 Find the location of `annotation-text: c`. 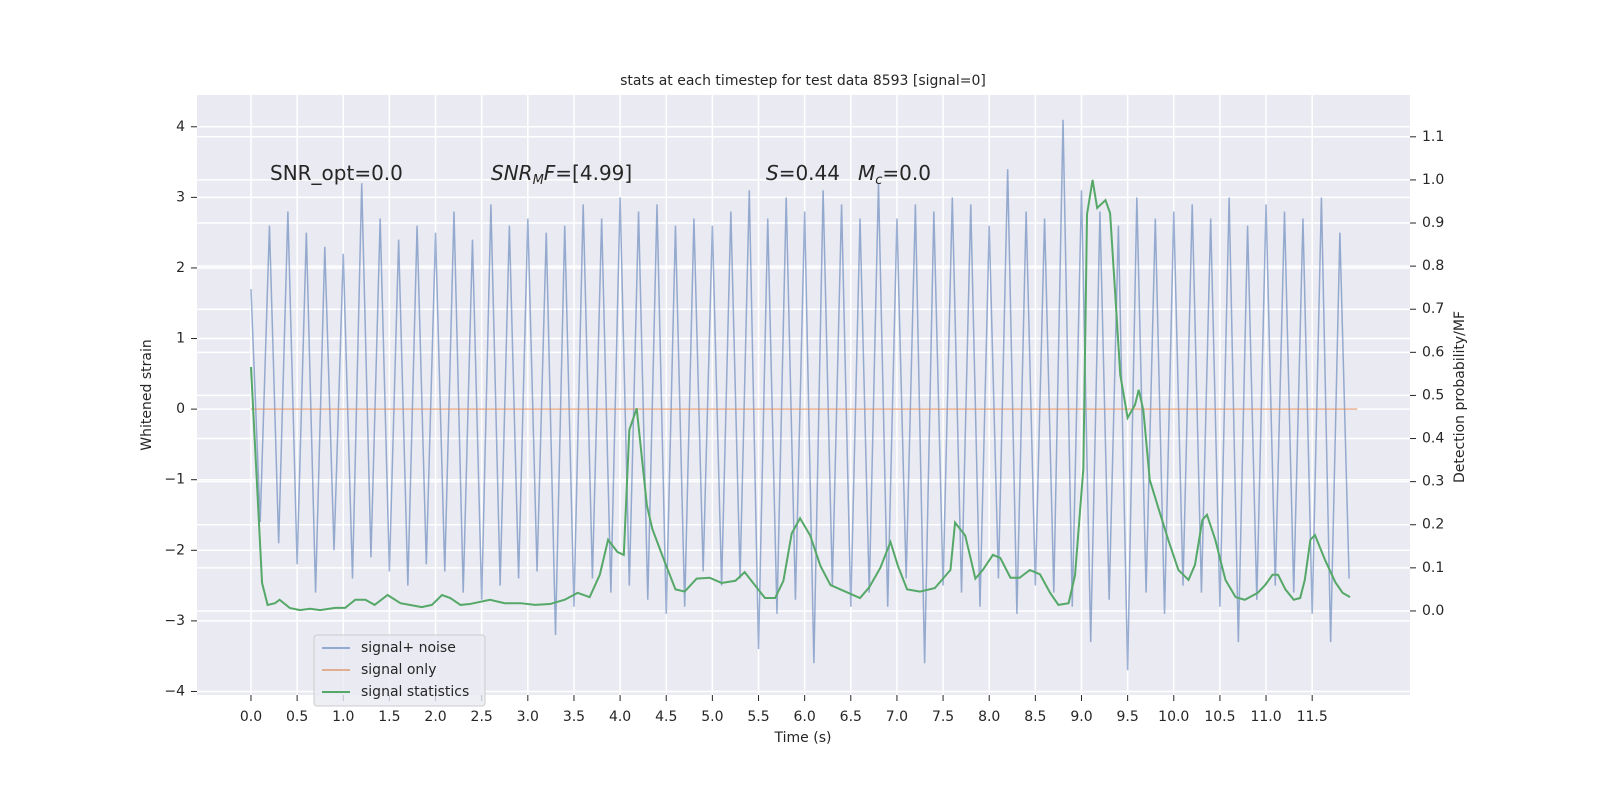

annotation-text: c is located at coordinates (878, 180).